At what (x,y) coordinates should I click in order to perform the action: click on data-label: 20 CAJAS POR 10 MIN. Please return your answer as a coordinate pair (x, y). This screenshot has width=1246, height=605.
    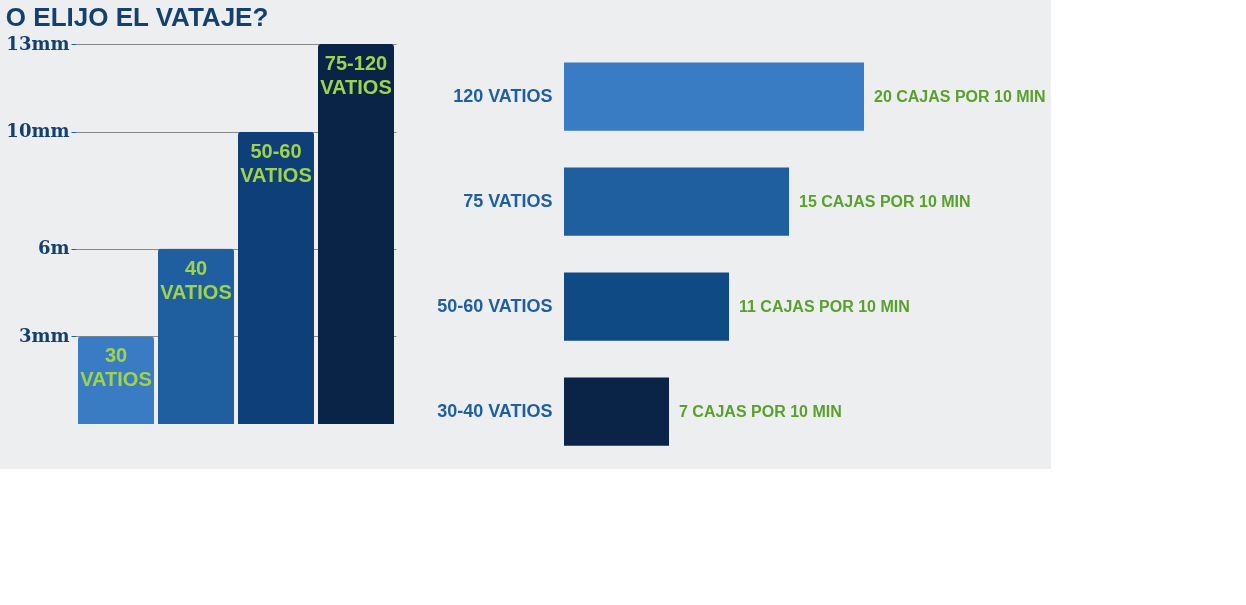
    Looking at the image, I should click on (960, 96).